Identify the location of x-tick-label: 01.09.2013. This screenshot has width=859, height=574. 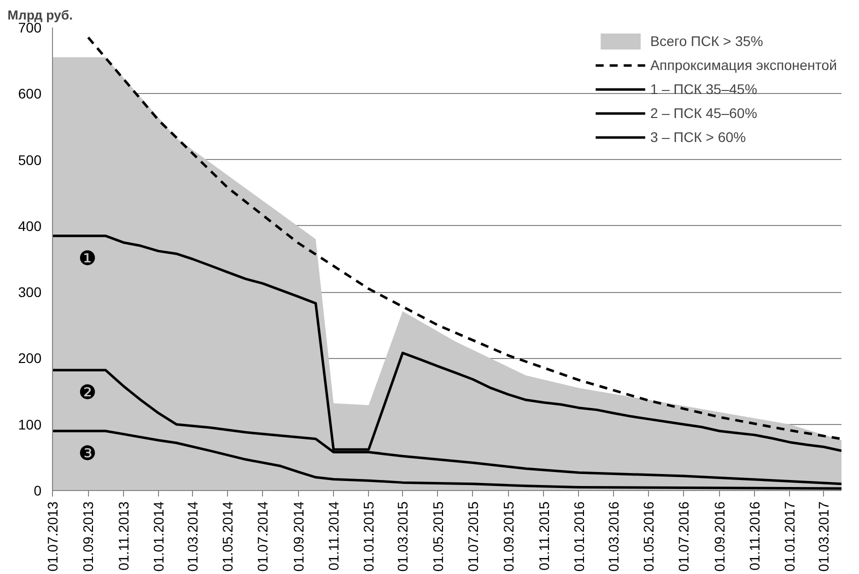
(88, 536).